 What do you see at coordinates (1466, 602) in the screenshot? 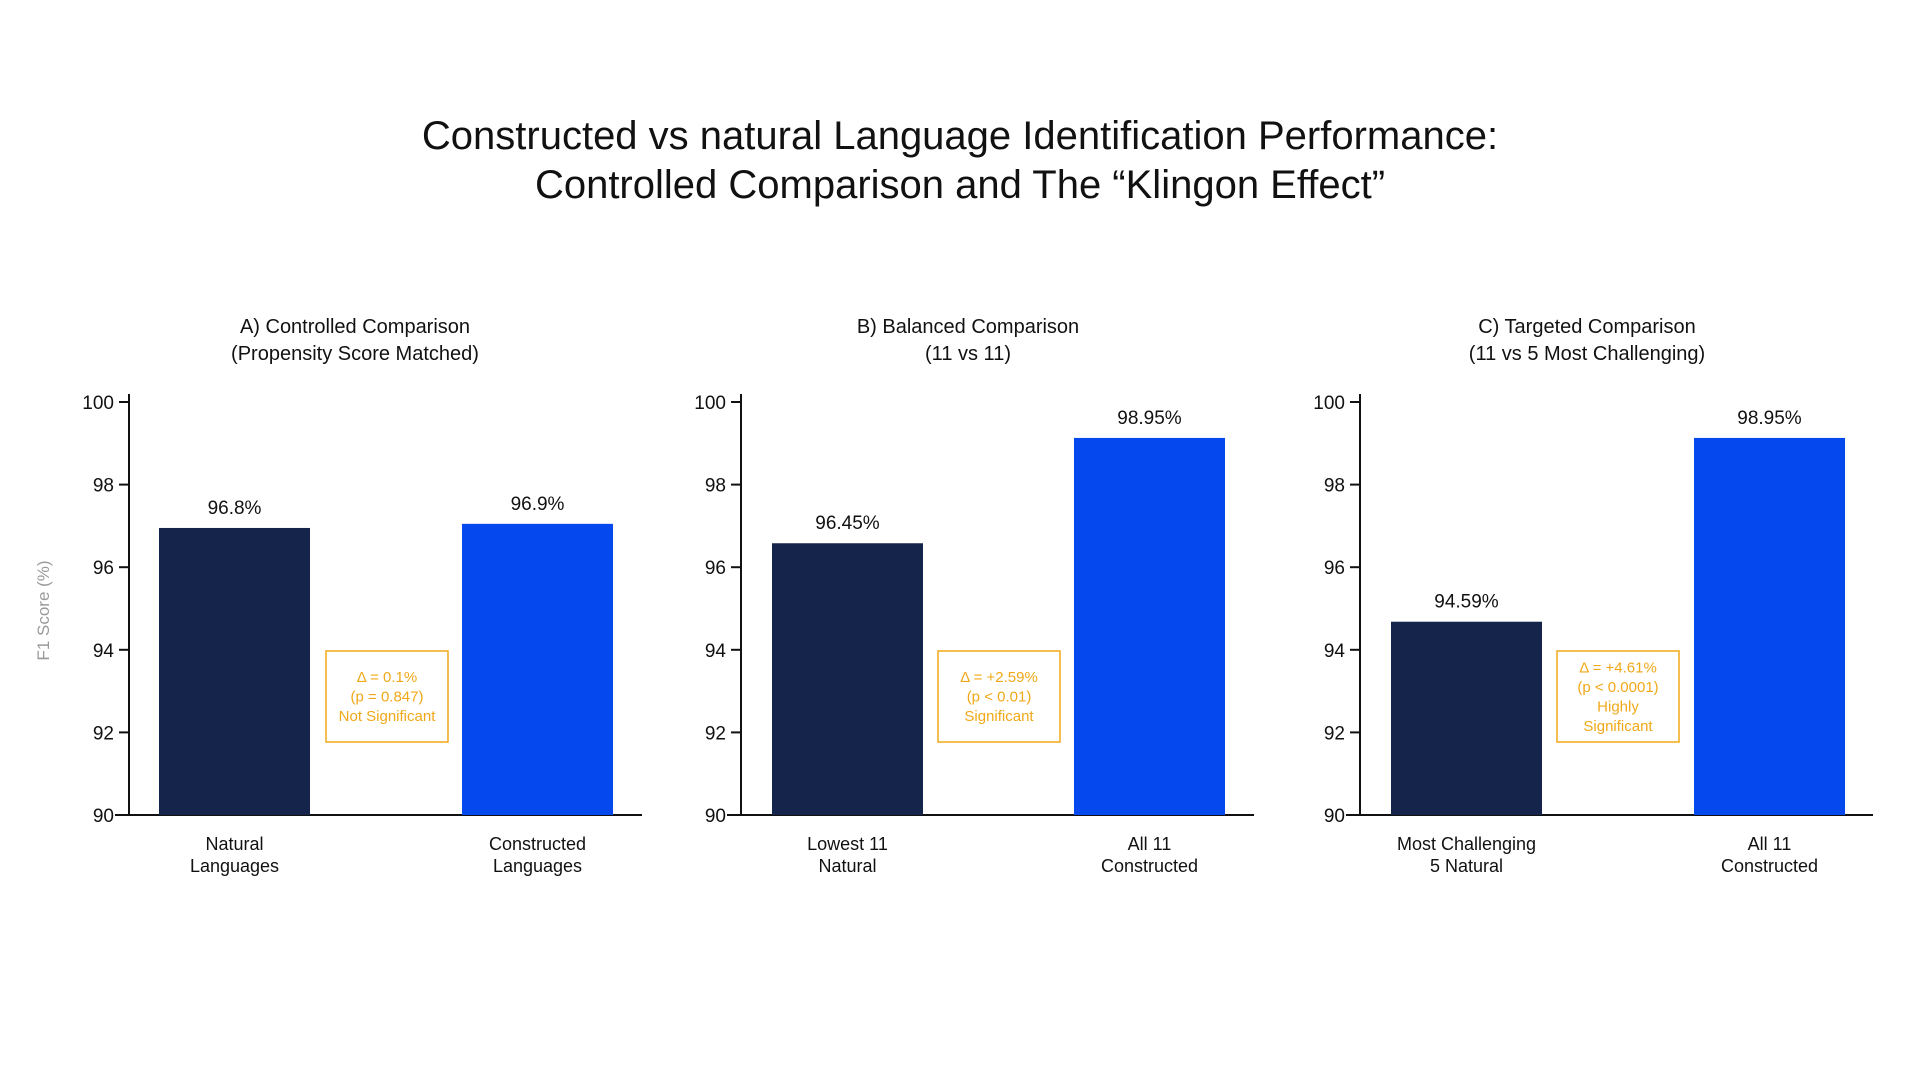
I see `panel-c-bar-value-label: 94.59%` at bounding box center [1466, 602].